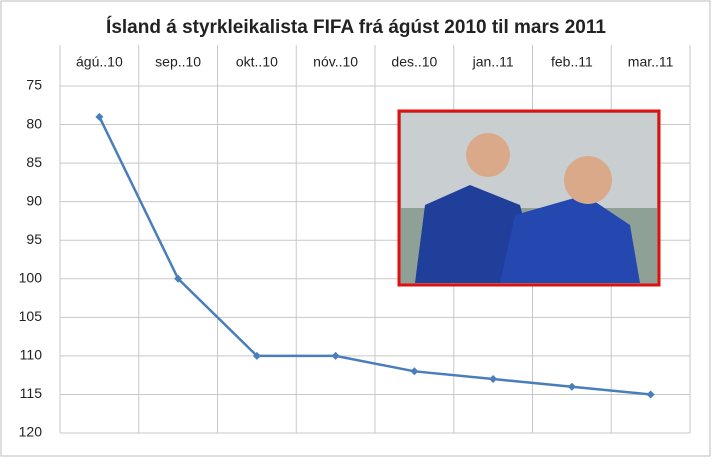  What do you see at coordinates (34, 162) in the screenshot?
I see `y-tick-label: 85` at bounding box center [34, 162].